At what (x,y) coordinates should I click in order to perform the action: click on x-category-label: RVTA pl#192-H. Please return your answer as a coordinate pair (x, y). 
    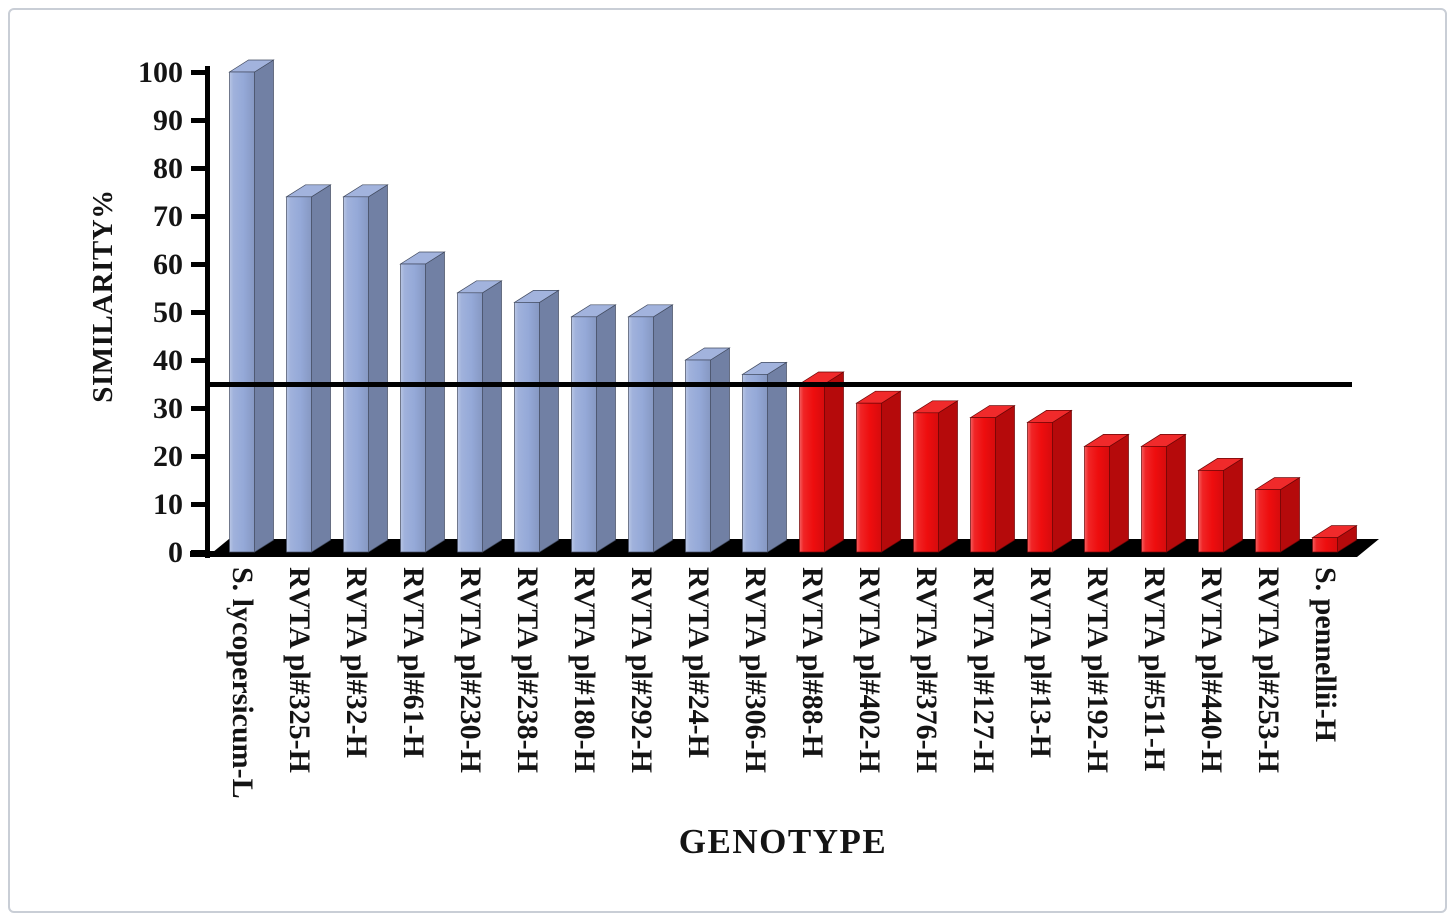
    Looking at the image, I should click on (1097, 670).